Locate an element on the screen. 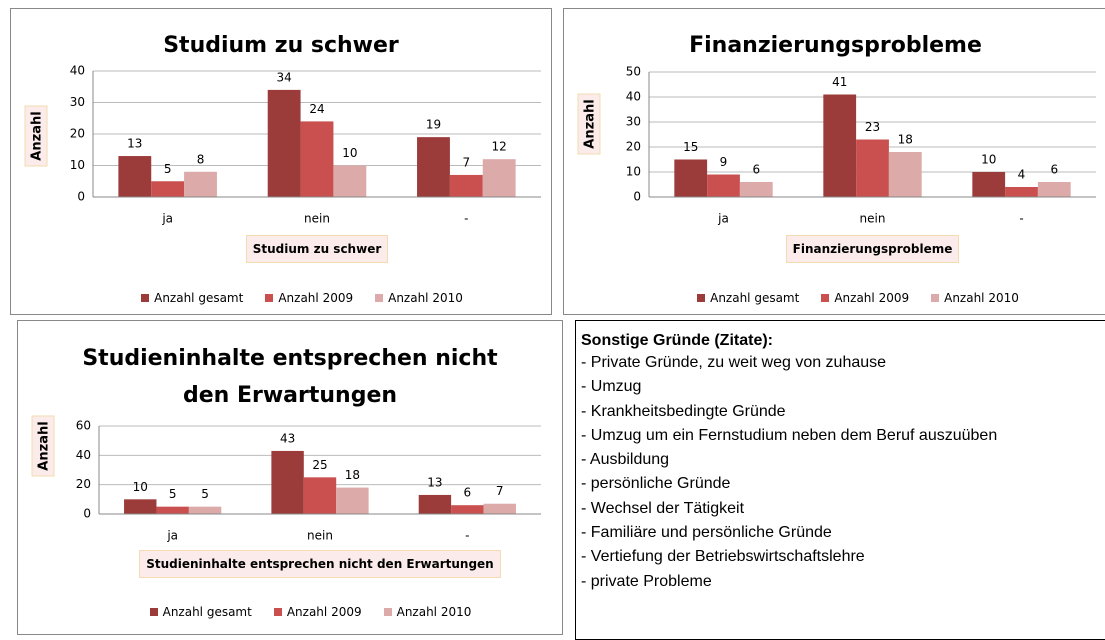 The width and height of the screenshot is (1105, 640). y-tick-label: 60 is located at coordinates (83, 426).